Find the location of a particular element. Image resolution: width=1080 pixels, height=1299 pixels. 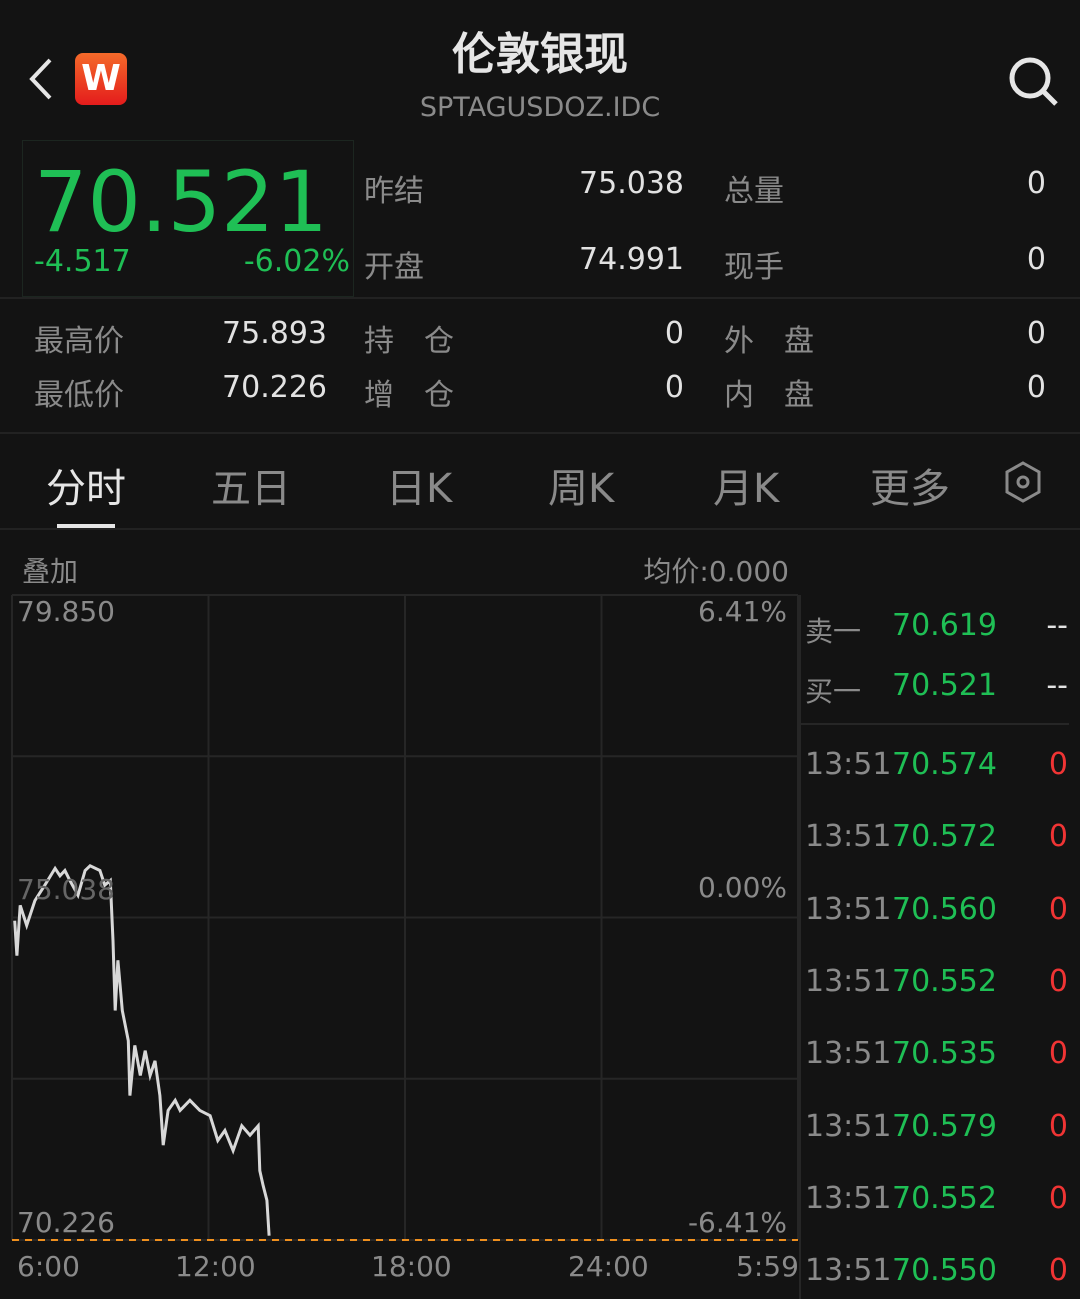

app-logo: W is located at coordinates (101, 79).